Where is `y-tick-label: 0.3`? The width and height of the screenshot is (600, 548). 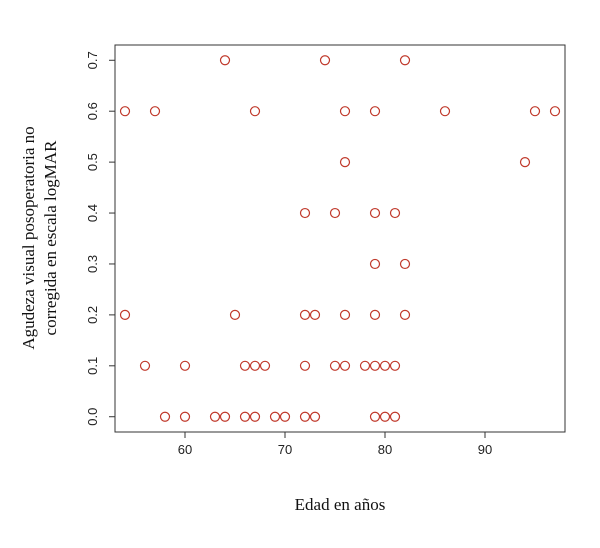
y-tick-label: 0.3 is located at coordinates (92, 264).